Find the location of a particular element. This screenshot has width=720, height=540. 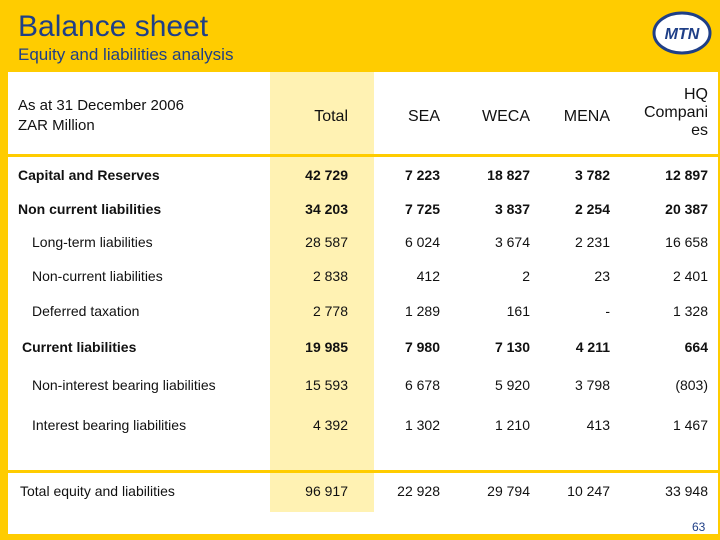

cell-mena: 23 is located at coordinates (602, 276).